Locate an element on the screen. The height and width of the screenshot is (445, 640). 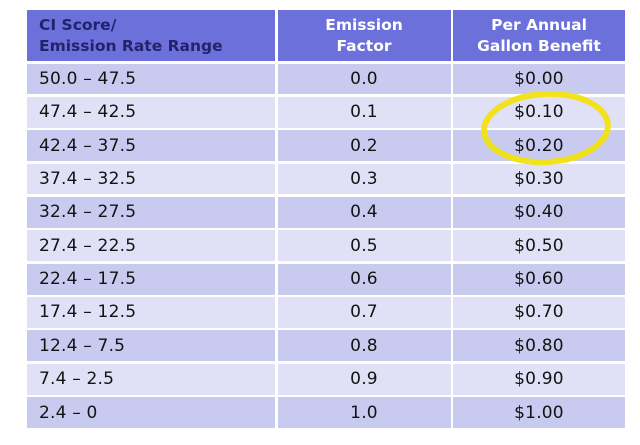
header-cell-emission-factor: Emission Factor is located at coordinates (364, 35).